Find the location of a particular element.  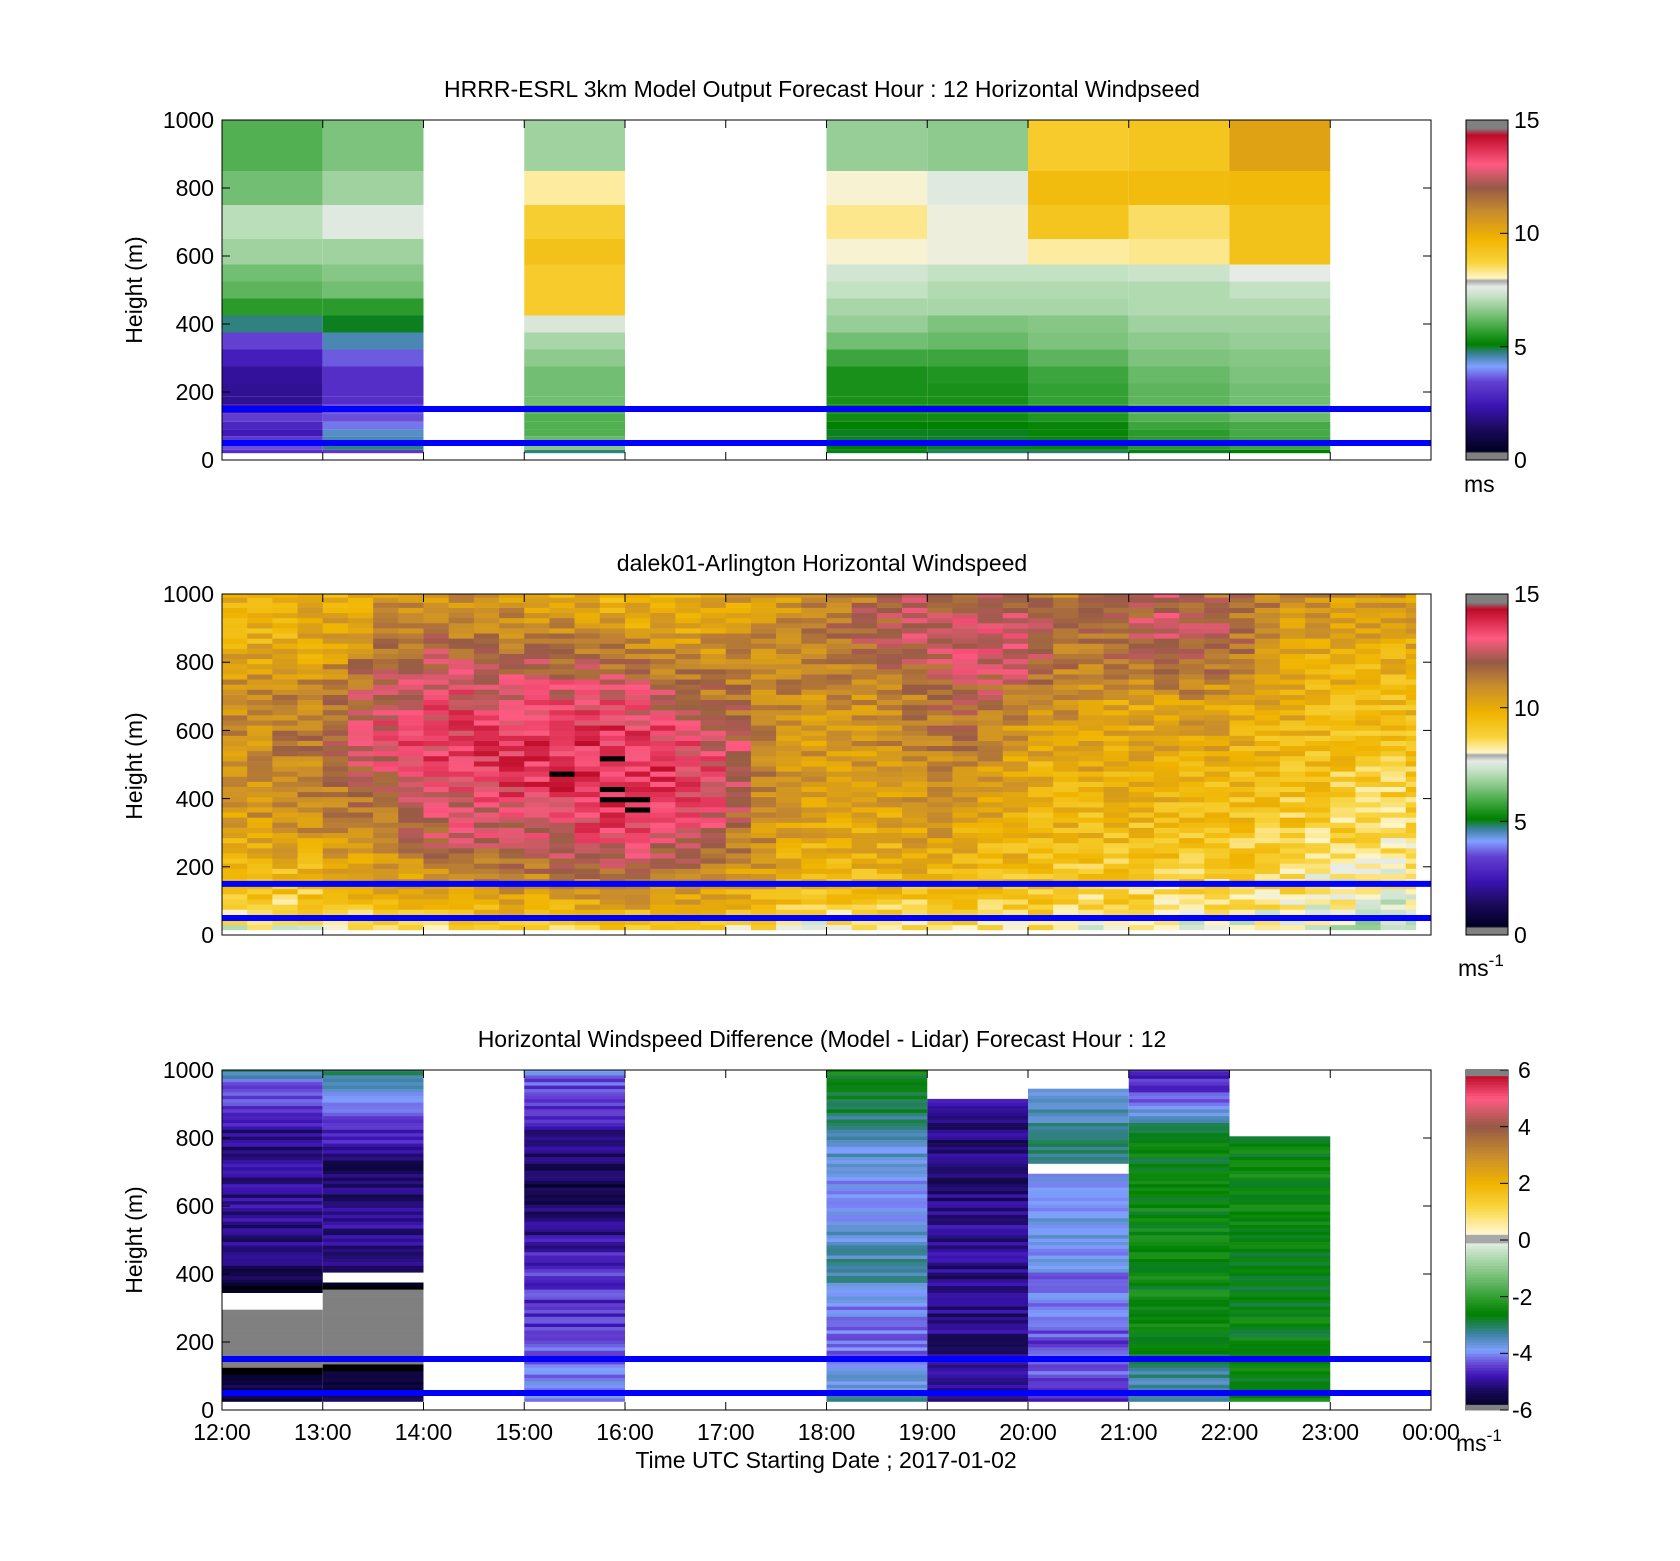

lidar-colorbar-tick-label: 15 is located at coordinates (1527, 594).